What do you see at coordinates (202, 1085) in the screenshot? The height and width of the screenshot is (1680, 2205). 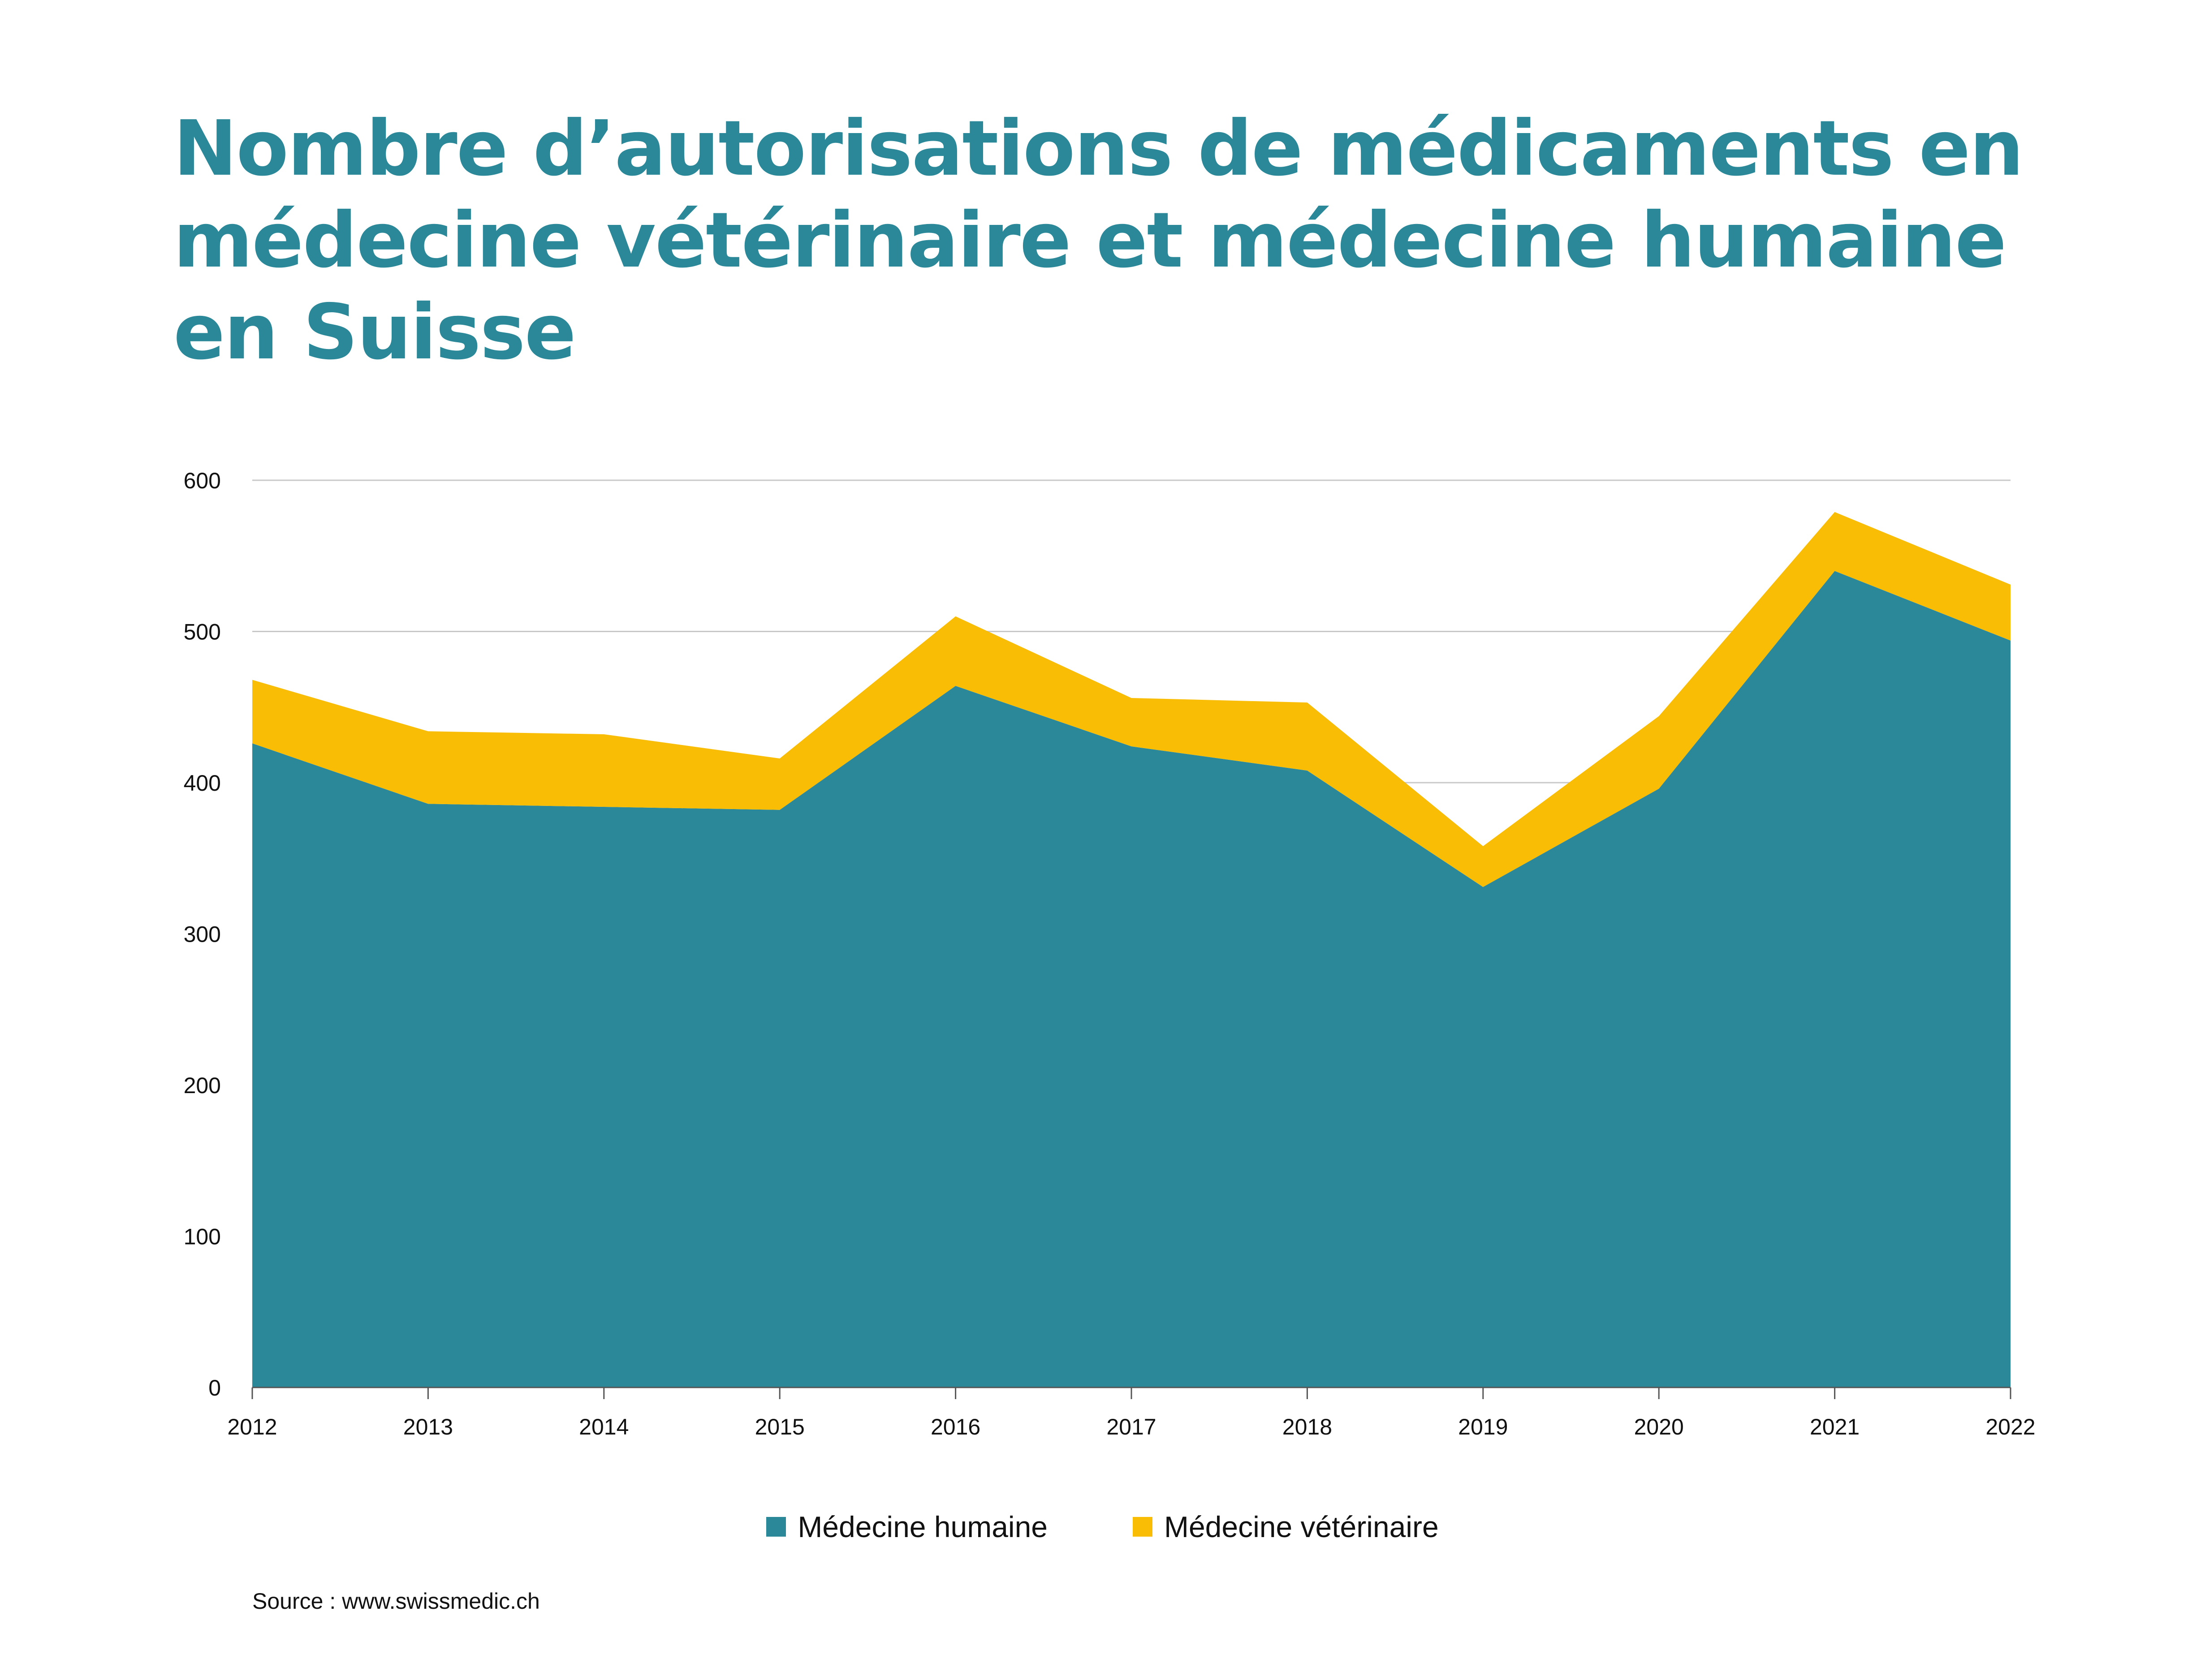 I see `y-tick-label: 200` at bounding box center [202, 1085].